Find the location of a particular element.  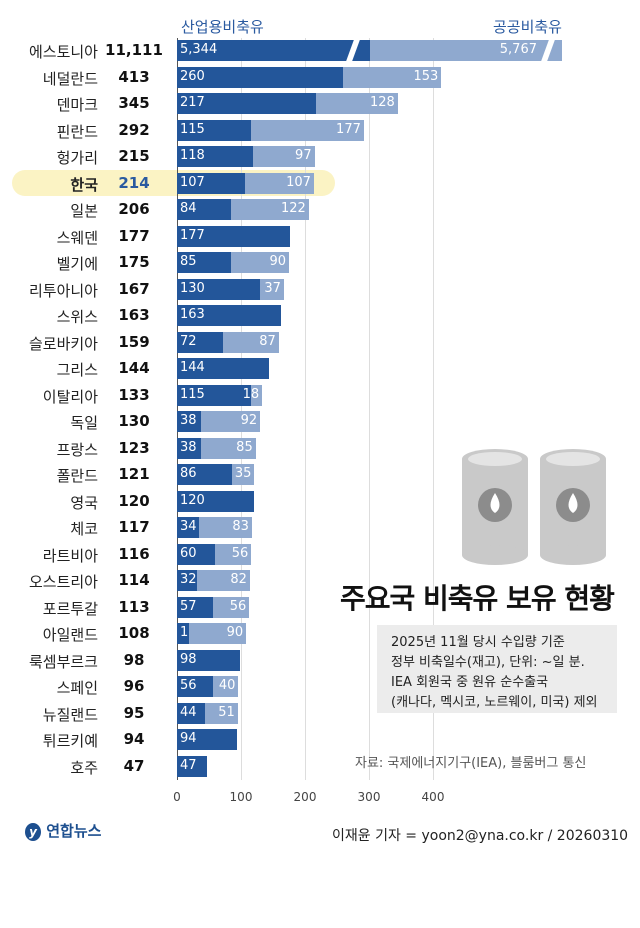

bar-public-label: 82 is located at coordinates (238, 579).